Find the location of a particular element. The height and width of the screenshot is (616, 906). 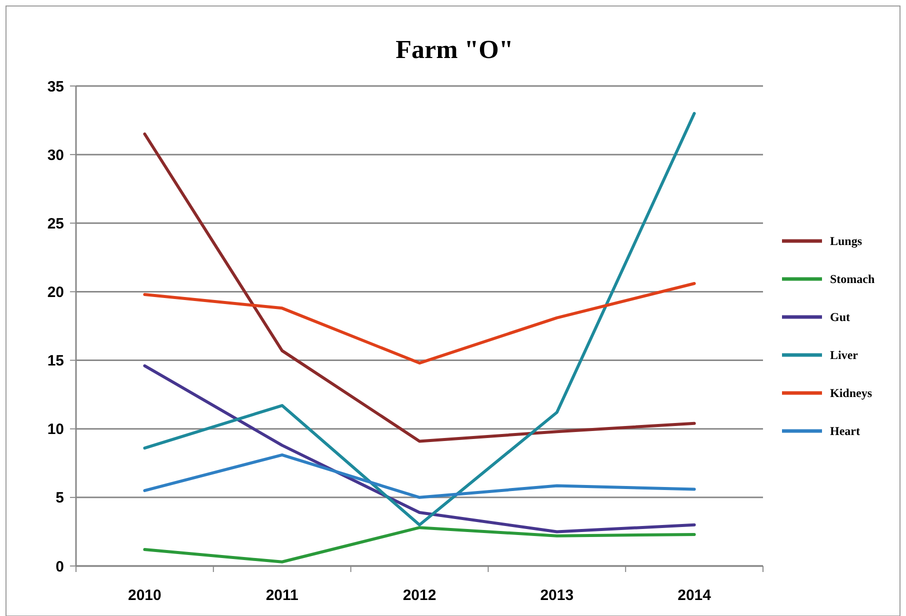

legend-label: Stomach is located at coordinates (852, 279).